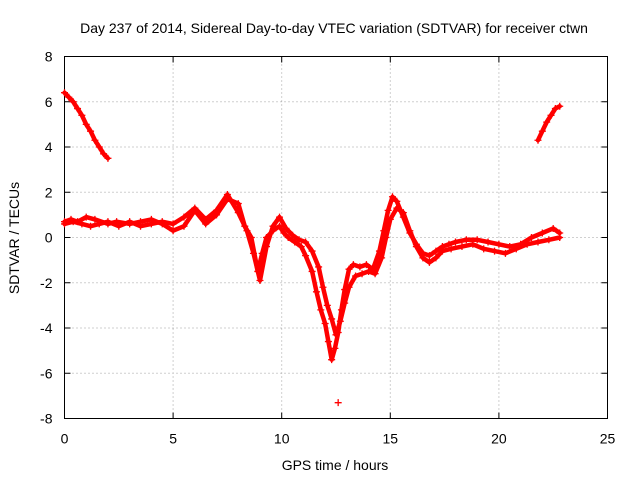  What do you see at coordinates (49, 147) in the screenshot?
I see `y-tick-label: 4` at bounding box center [49, 147].